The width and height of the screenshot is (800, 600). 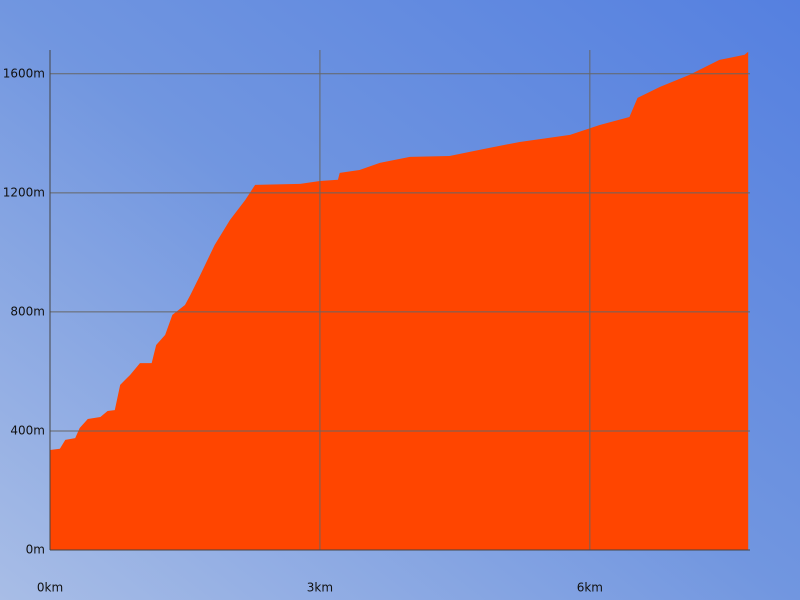 I want to click on y-tick-label: 800m, so click(x=27, y=311).